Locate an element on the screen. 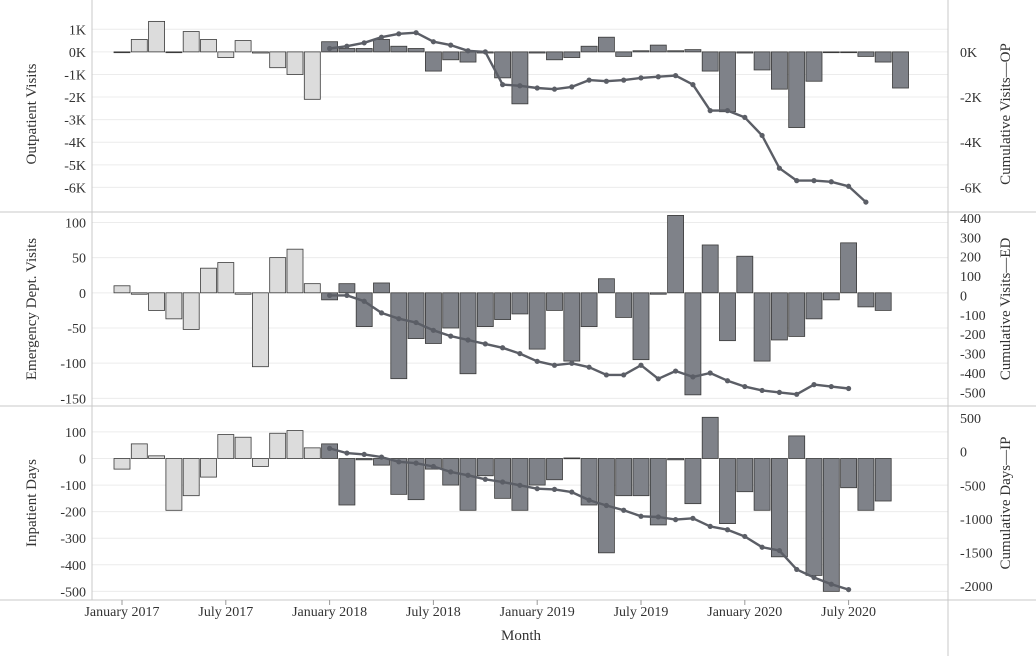 This screenshot has height=656, width=1036. y-tick-label: 100 is located at coordinates (75, 223).